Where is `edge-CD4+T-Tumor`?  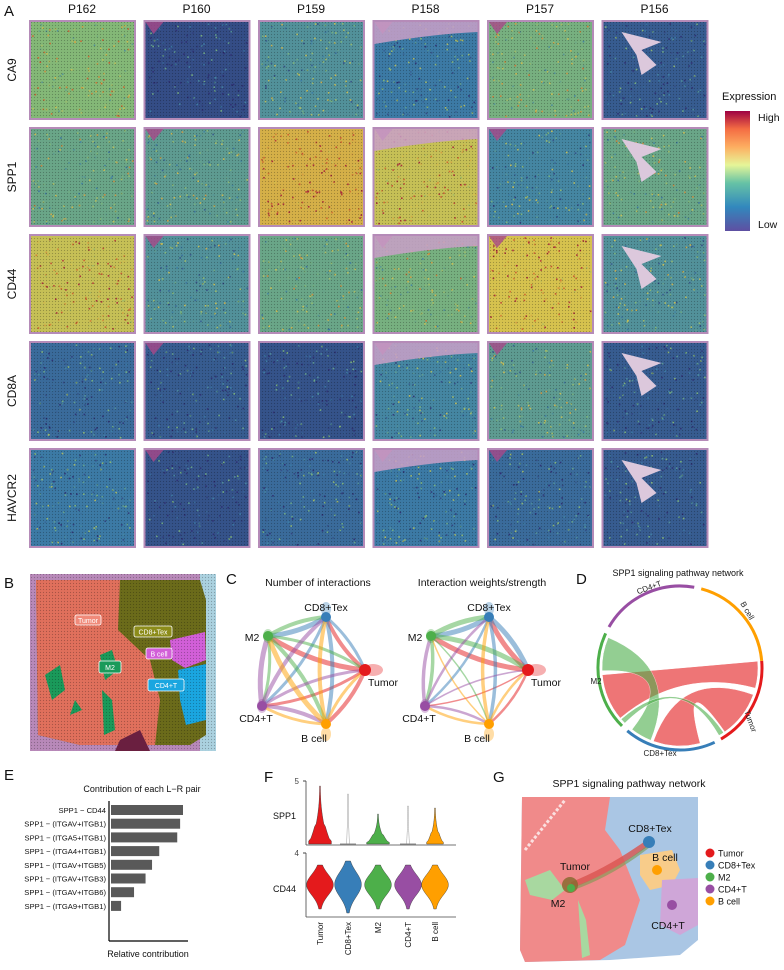
edge-CD4+T-Tumor is located at coordinates (313, 688).